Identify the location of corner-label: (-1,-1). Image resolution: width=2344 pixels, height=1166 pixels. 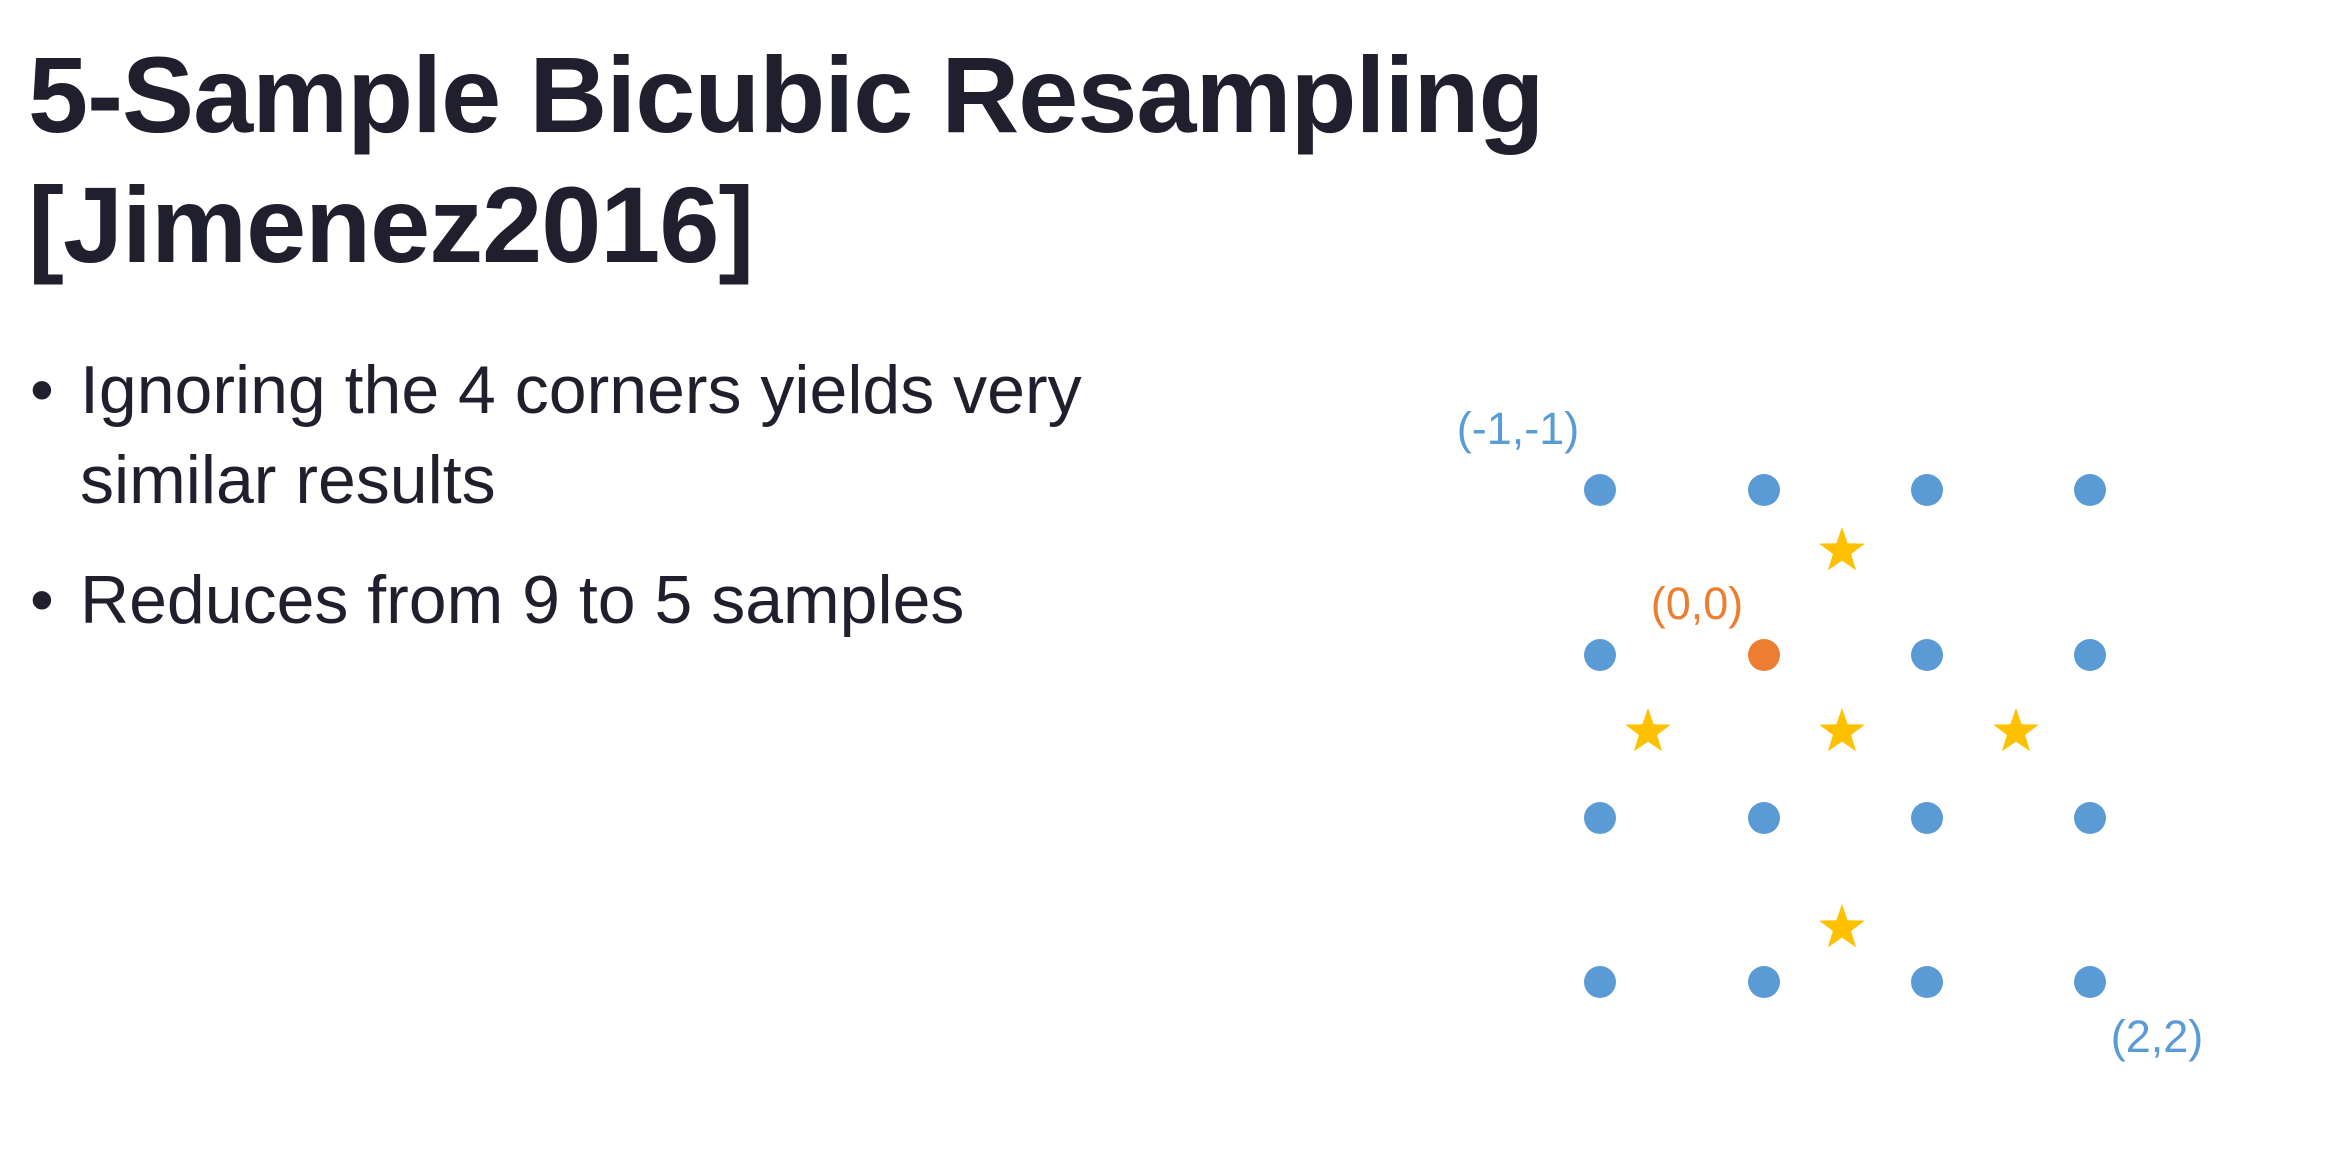
(1518, 428).